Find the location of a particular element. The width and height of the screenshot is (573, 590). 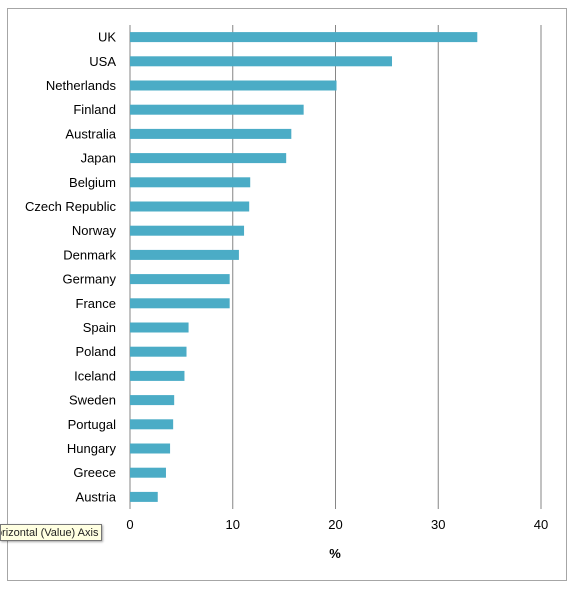

bar-uk is located at coordinates (304, 37).